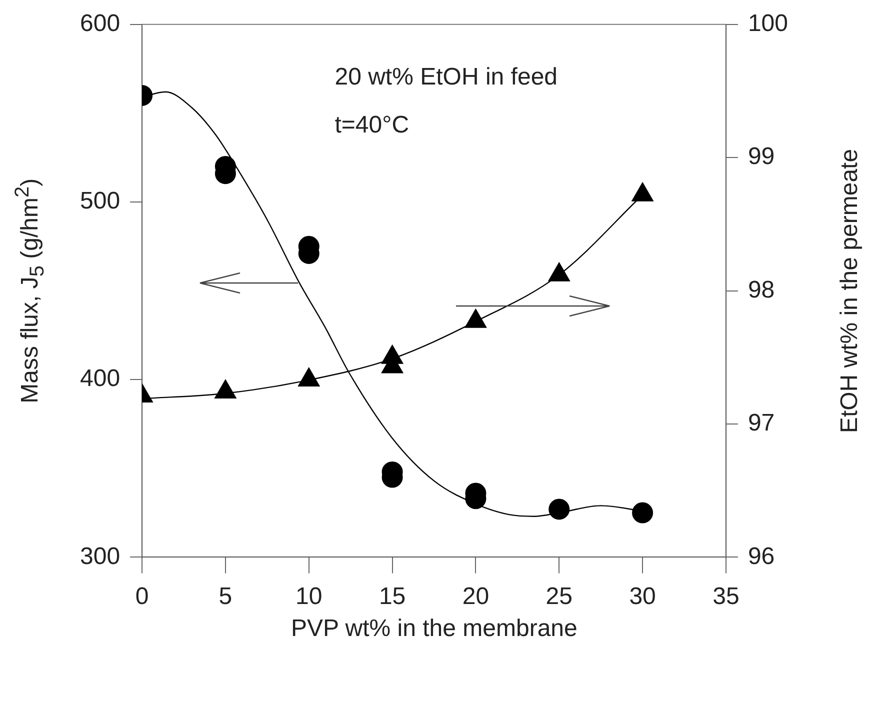 Image resolution: width=873 pixels, height=712 pixels. Describe the element at coordinates (142, 596) in the screenshot. I see `x-tick-label: 0` at that location.